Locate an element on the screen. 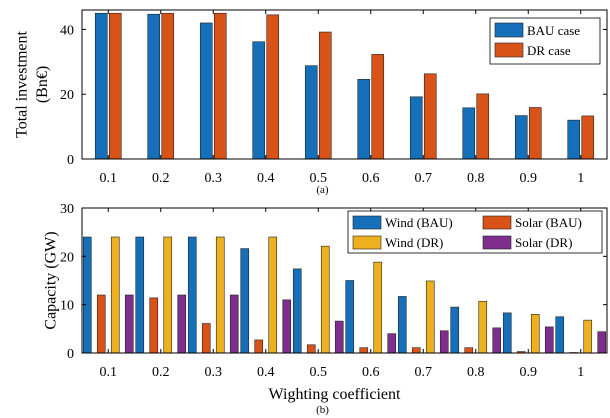 Image resolution: width=610 pixels, height=418 pixels. y-tick-label: 10 is located at coordinates (67, 306).